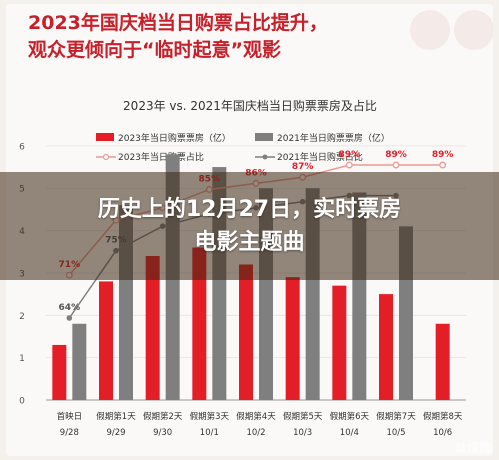 The width and height of the screenshot is (499, 460). Describe the element at coordinates (22, 147) in the screenshot. I see `y-tick-label: 6` at that location.